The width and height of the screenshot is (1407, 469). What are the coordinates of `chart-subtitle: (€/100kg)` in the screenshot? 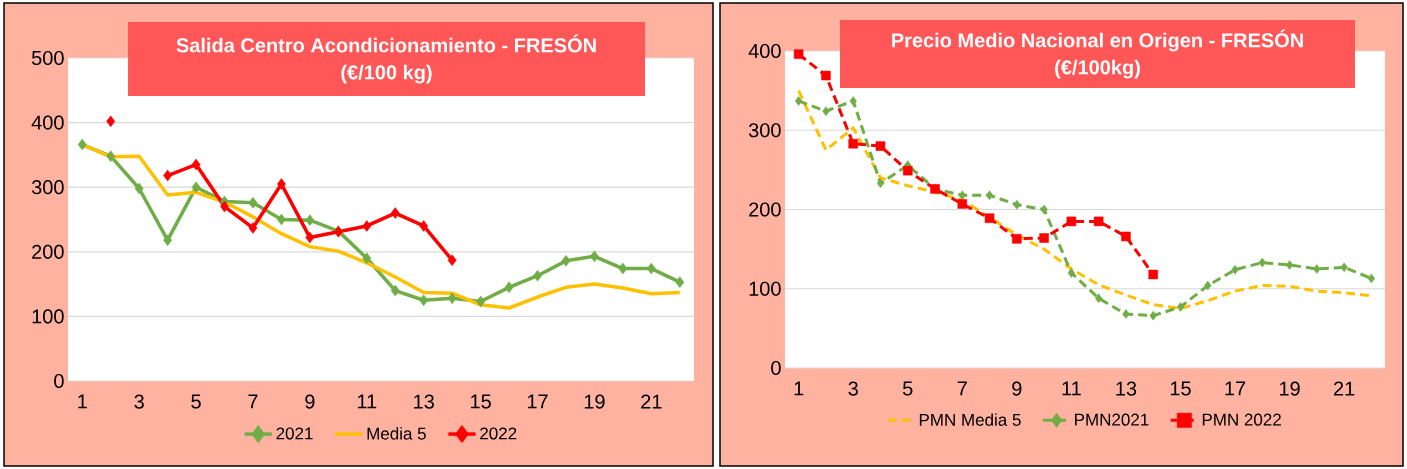 It's located at (1097, 69).